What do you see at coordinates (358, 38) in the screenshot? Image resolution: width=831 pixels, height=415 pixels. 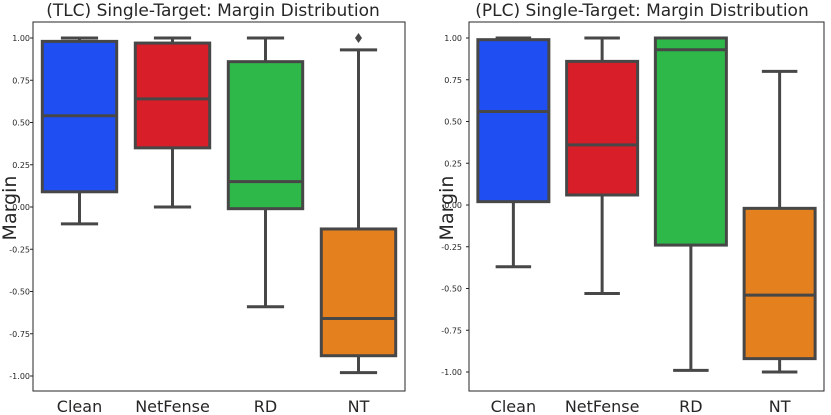 I see `outlier-point` at bounding box center [358, 38].